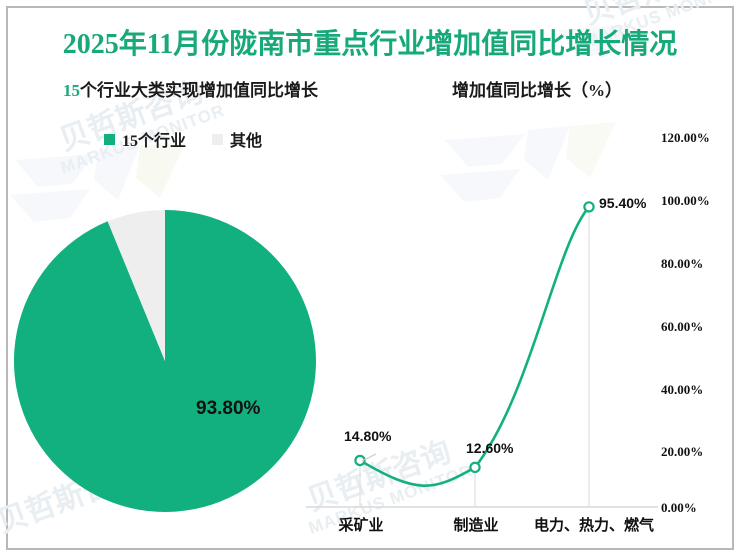 The height and width of the screenshot is (556, 740). Describe the element at coordinates (682, 451) in the screenshot. I see `y-axis-tick: 20.00%` at that location.